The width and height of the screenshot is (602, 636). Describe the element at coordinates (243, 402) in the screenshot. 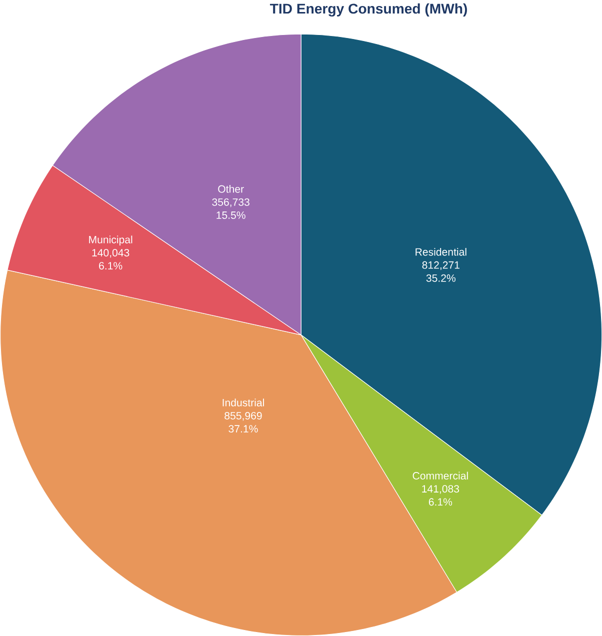

I see `slice-label: Industrial` at that location.